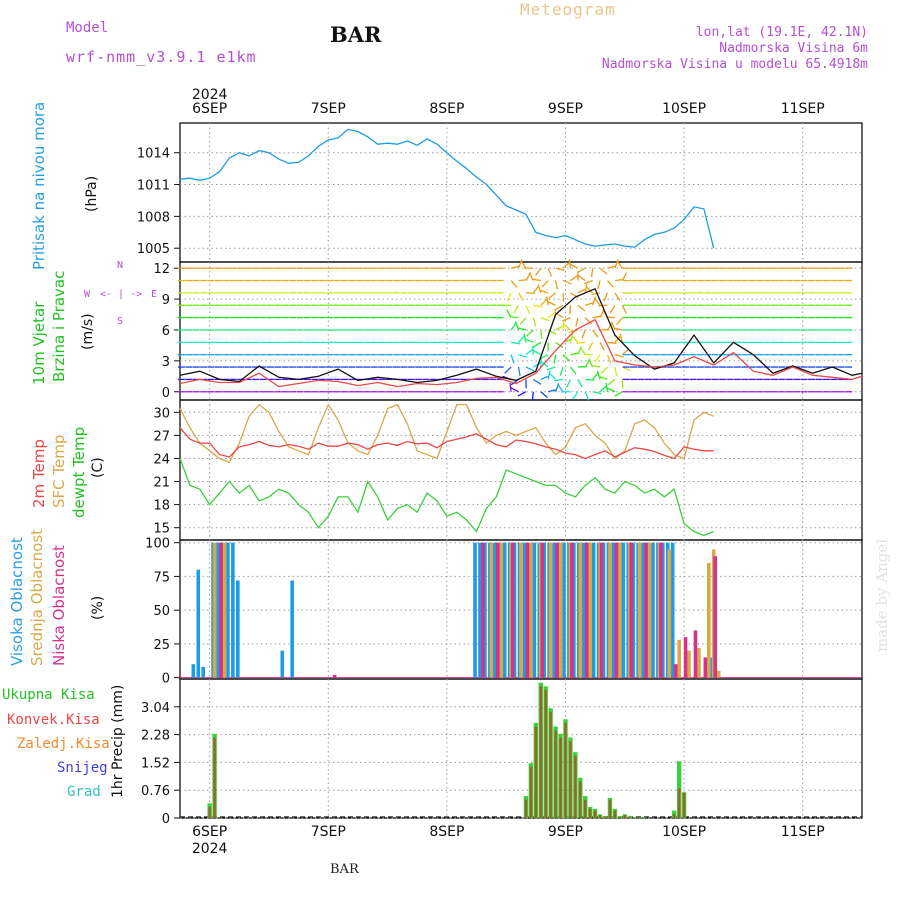 This screenshot has width=900, height=900. Describe the element at coordinates (166, 819) in the screenshot. I see `y-tick-label: 0` at that location.